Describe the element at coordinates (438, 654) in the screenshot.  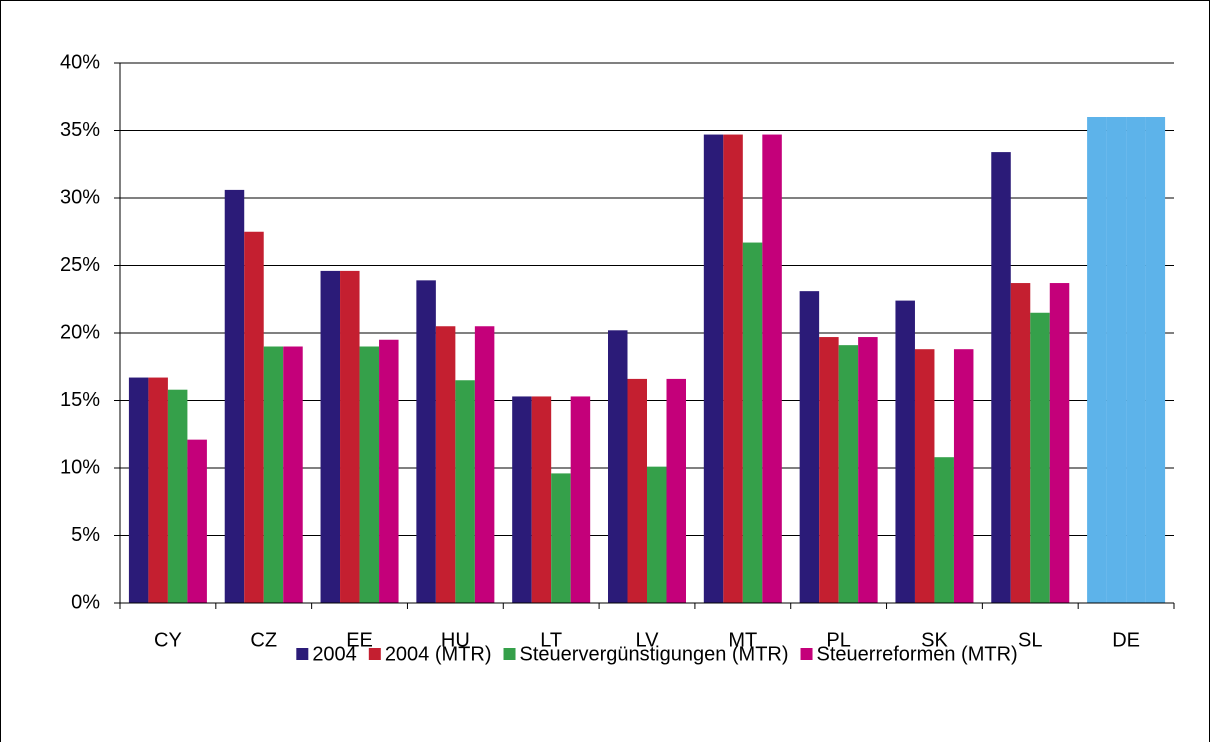
I see `legend-label: 2004 (MTR)` at that location.